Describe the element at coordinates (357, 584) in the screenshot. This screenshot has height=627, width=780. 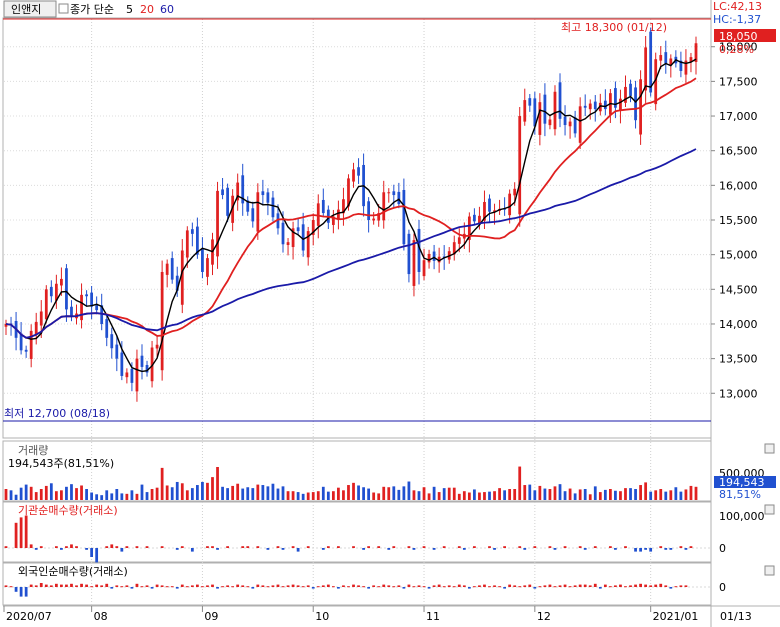
I see `foreign-panel` at that location.